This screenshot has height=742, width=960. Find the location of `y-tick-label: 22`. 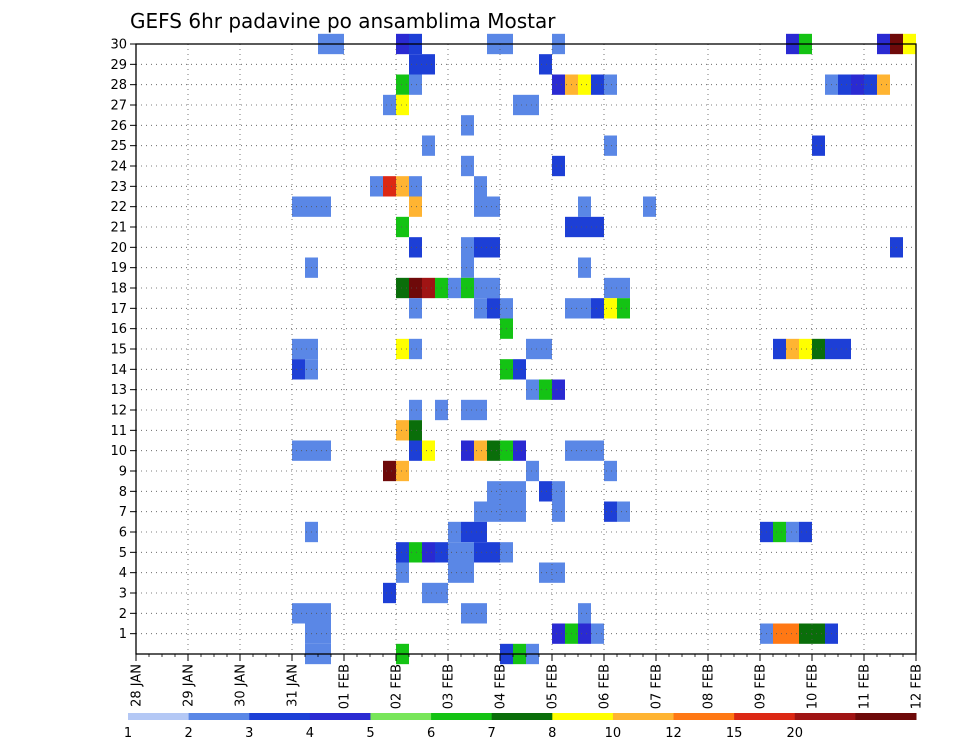

y-tick-label: 22 is located at coordinates (118, 207).